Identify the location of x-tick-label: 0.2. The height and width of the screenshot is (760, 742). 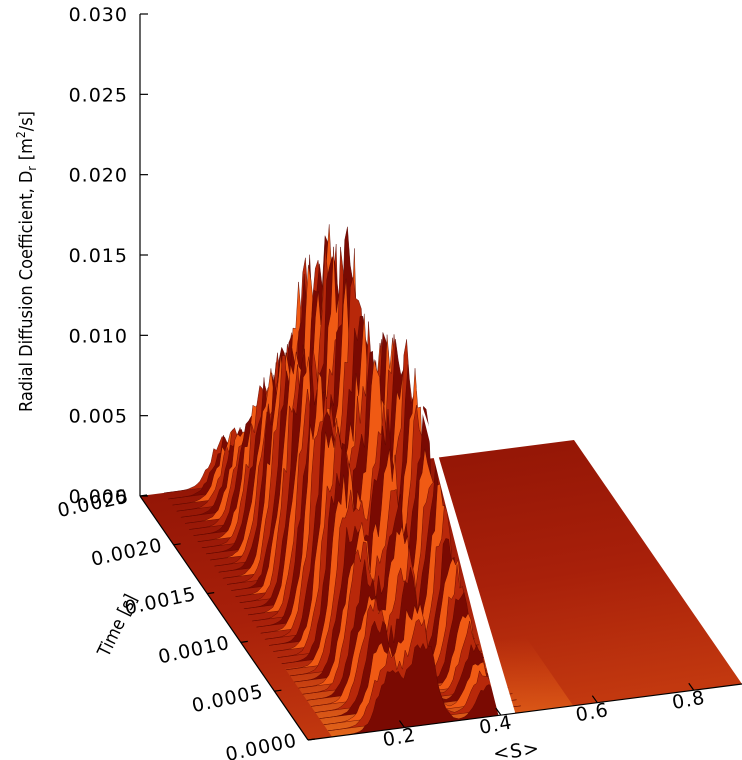
(399, 737).